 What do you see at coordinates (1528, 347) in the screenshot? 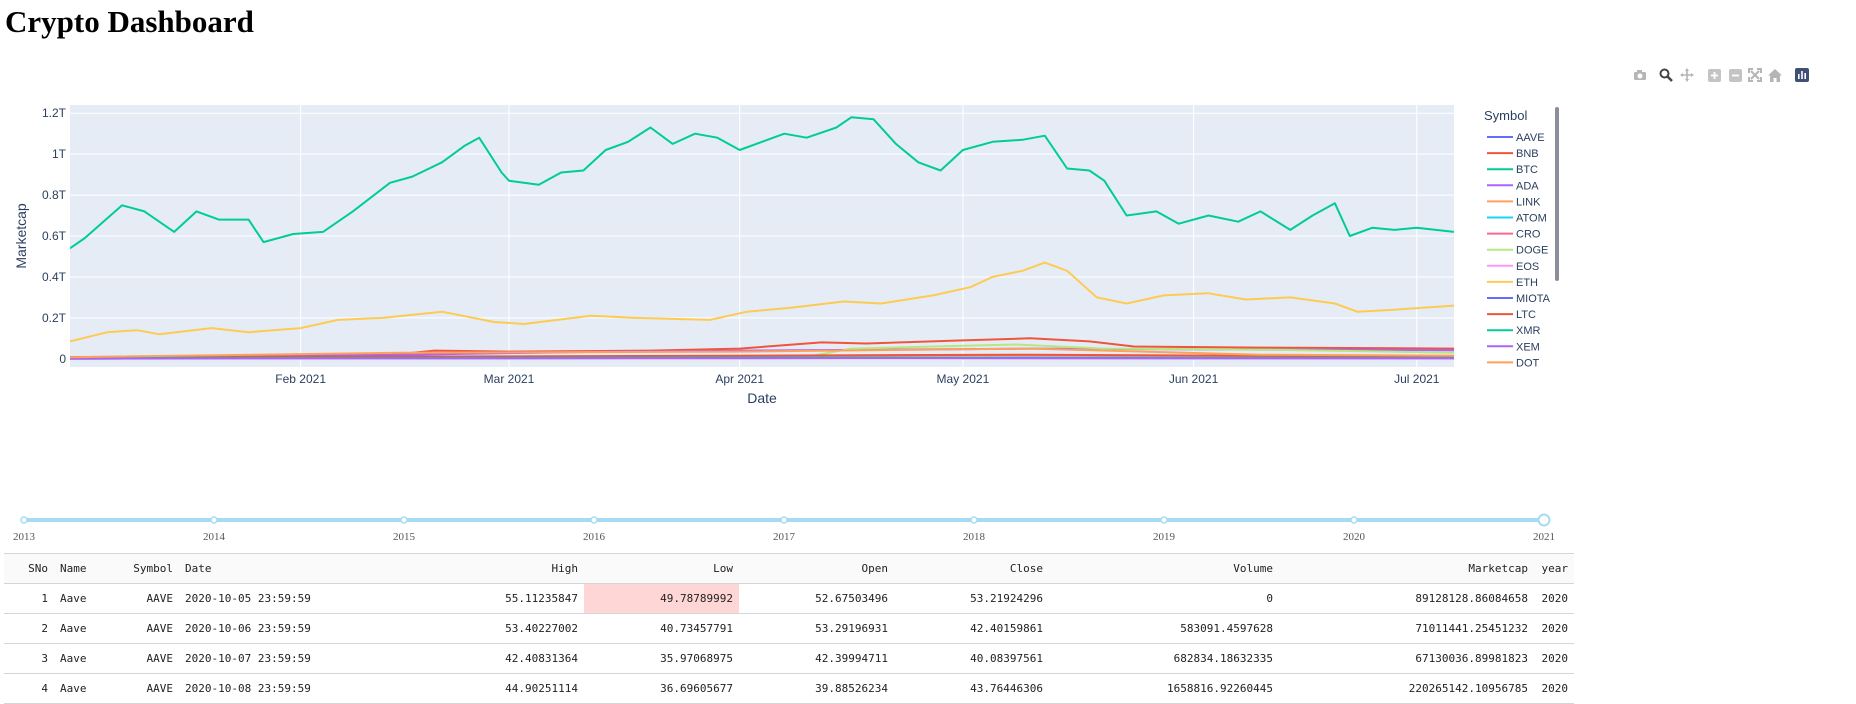
I see `legend-label-xem: XEM` at bounding box center [1528, 347].